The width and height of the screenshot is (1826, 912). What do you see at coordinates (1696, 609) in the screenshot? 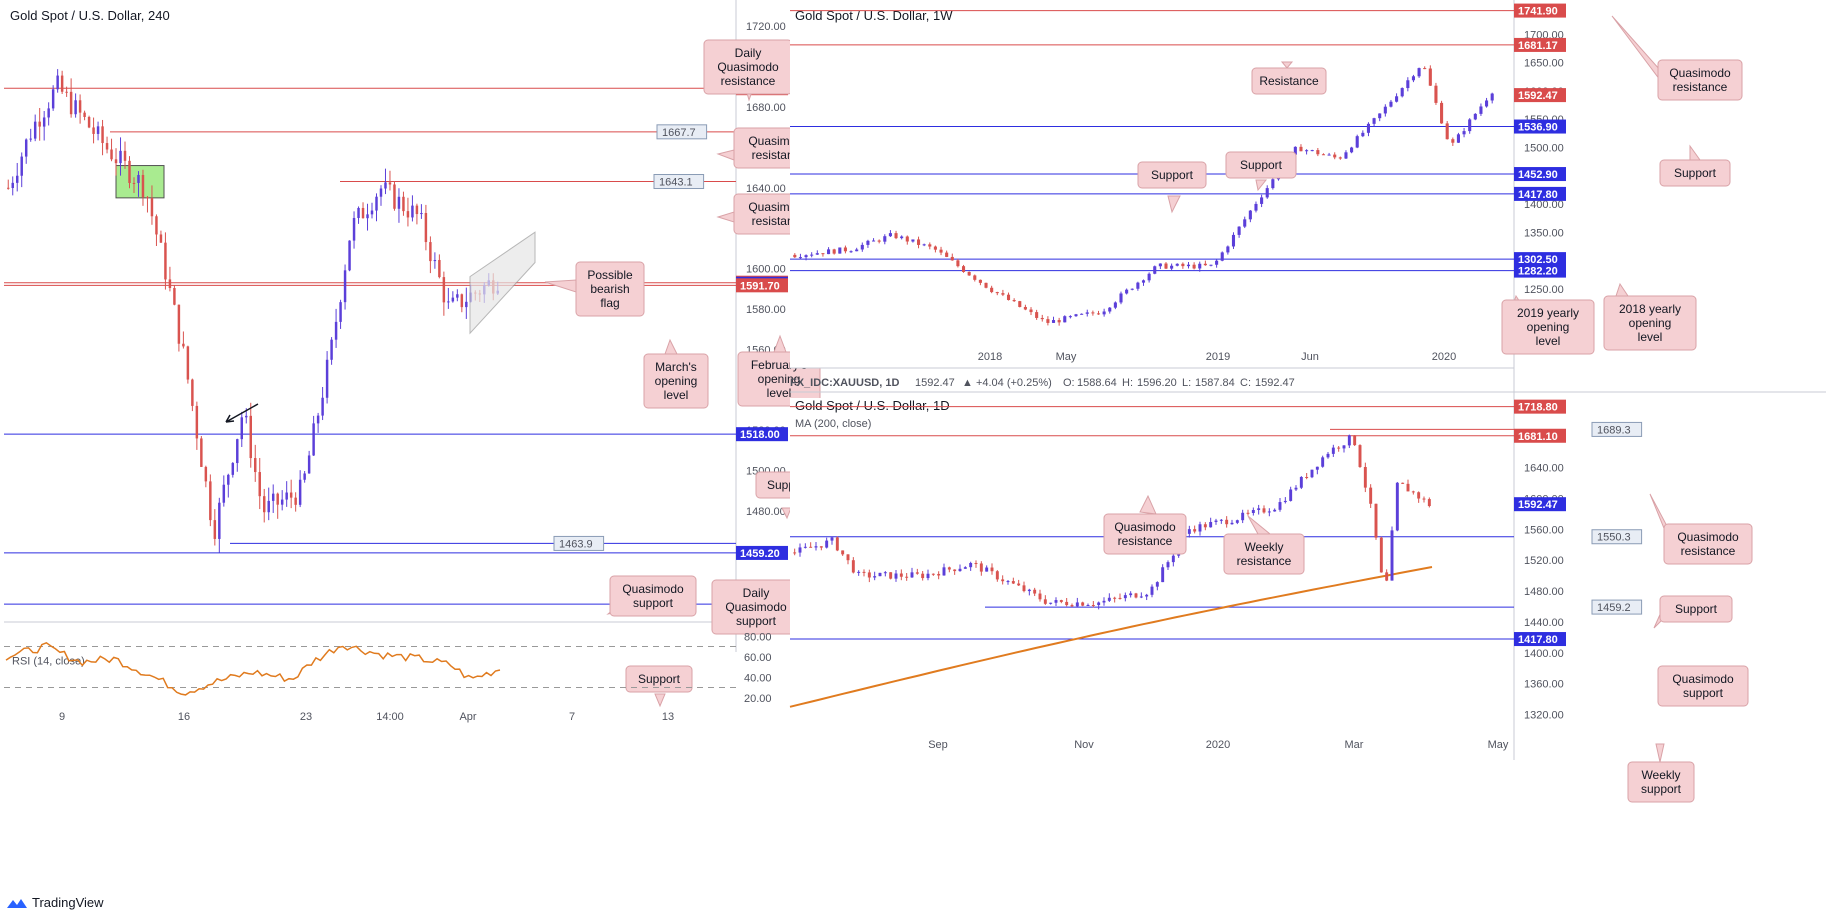
I see `daily-callout-support-text: Support` at bounding box center [1696, 609].